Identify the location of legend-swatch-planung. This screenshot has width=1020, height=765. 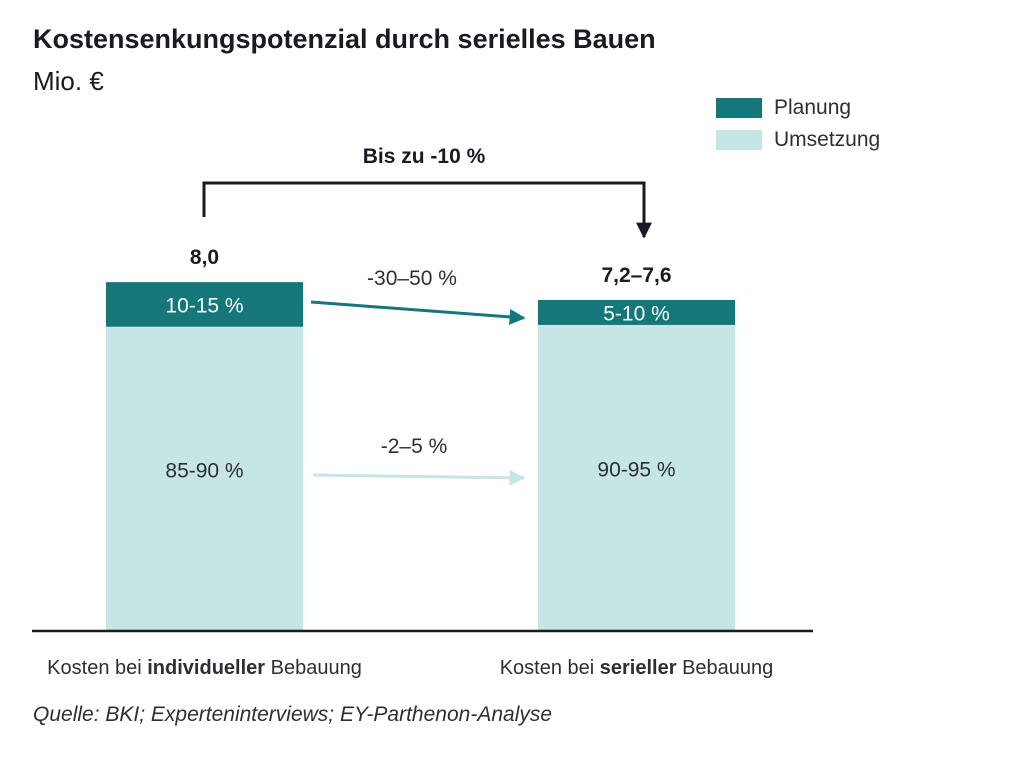
(739, 108).